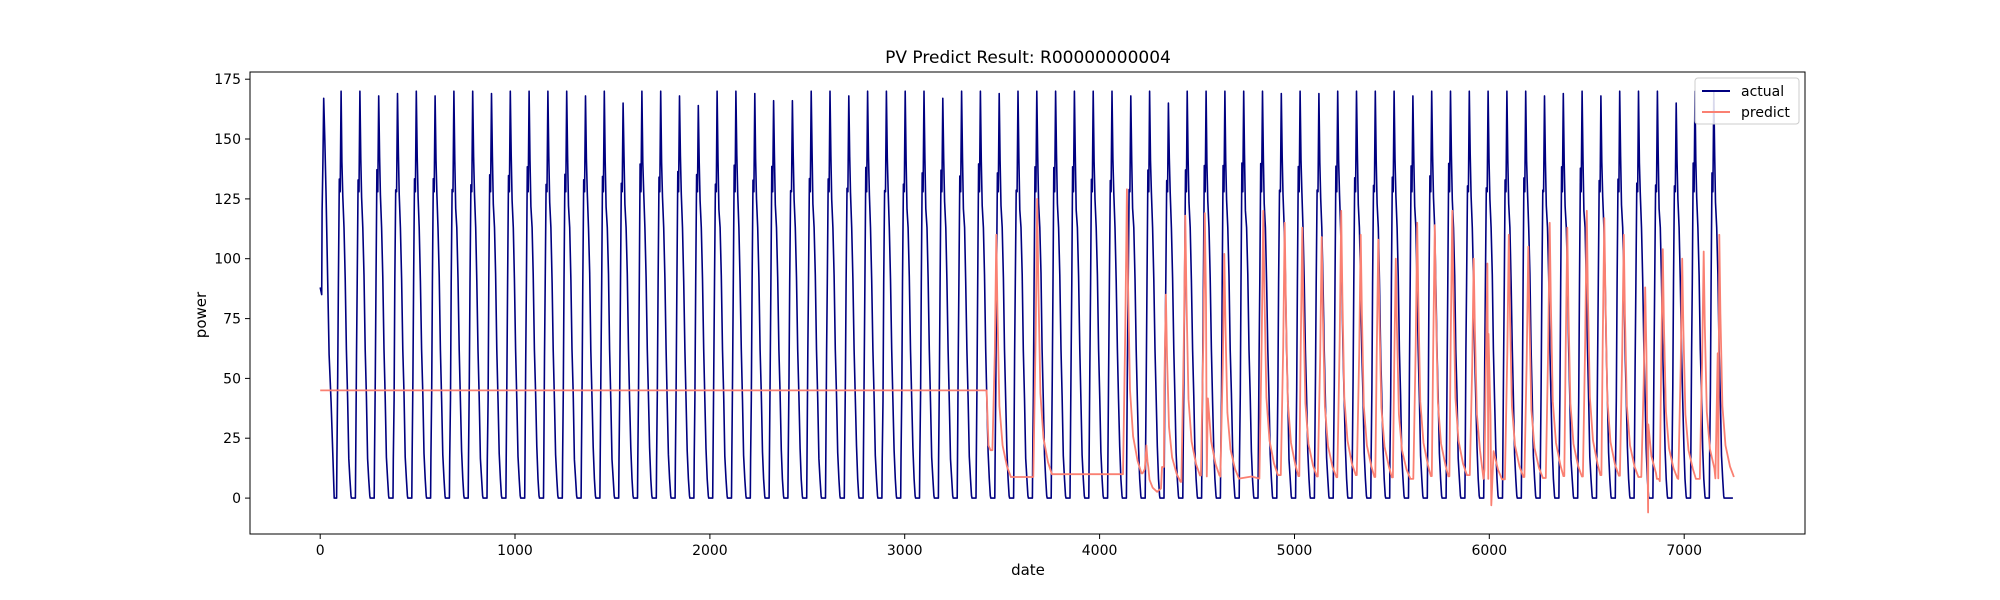 This screenshot has width=2000, height=600. I want to click on y-tick-label: 175, so click(227, 80).